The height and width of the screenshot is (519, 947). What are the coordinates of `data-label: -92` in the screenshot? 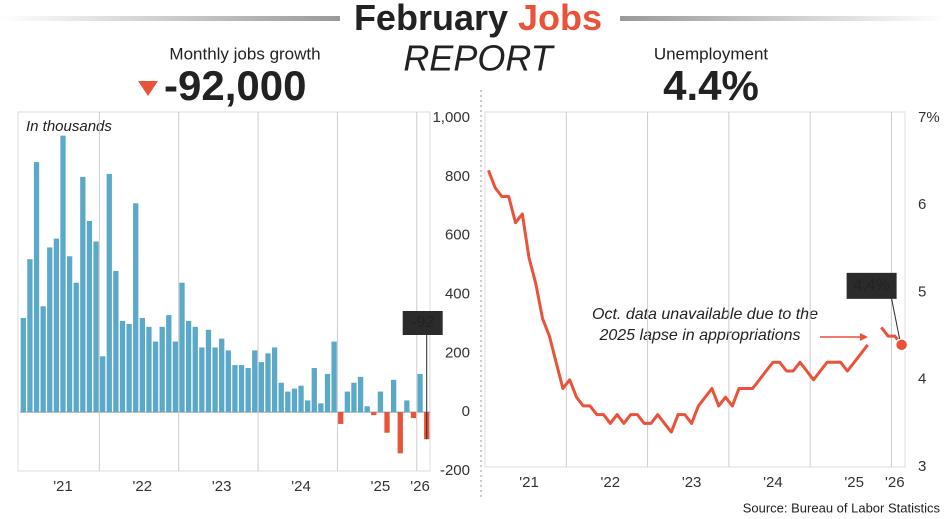 It's located at (422, 322).